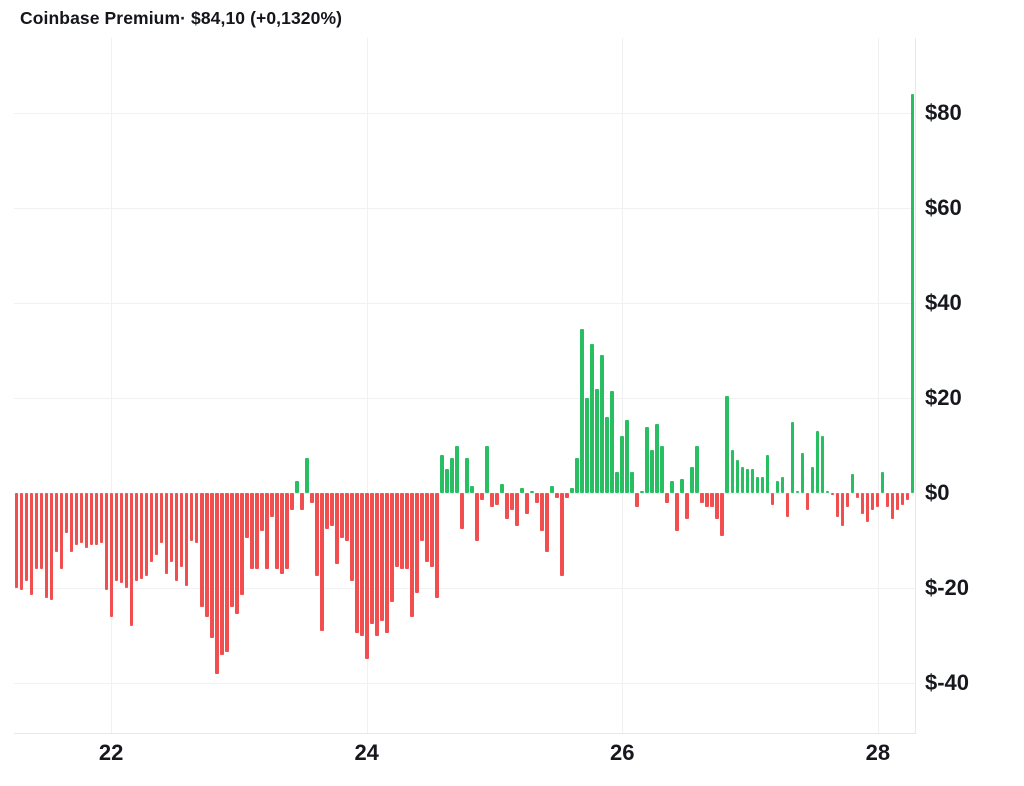 The height and width of the screenshot is (786, 1024). I want to click on x-tick-label: 24, so click(366, 752).